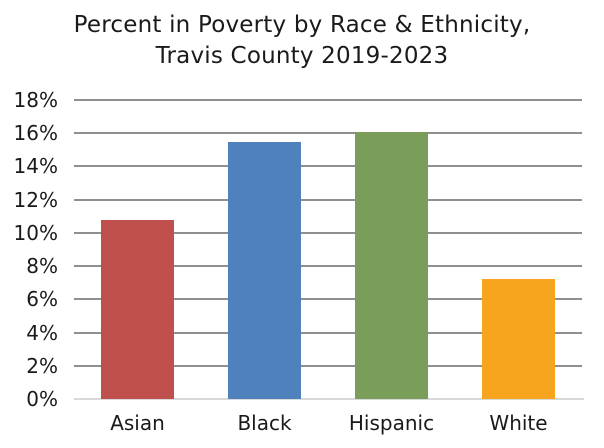 Image resolution: width=604 pixels, height=448 pixels. I want to click on y-axis-label-8pct: 8%, so click(42, 266).